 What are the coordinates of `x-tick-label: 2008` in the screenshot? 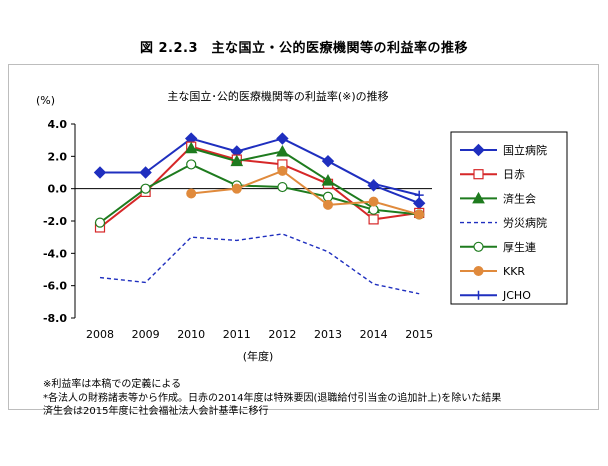 It's located at (100, 334).